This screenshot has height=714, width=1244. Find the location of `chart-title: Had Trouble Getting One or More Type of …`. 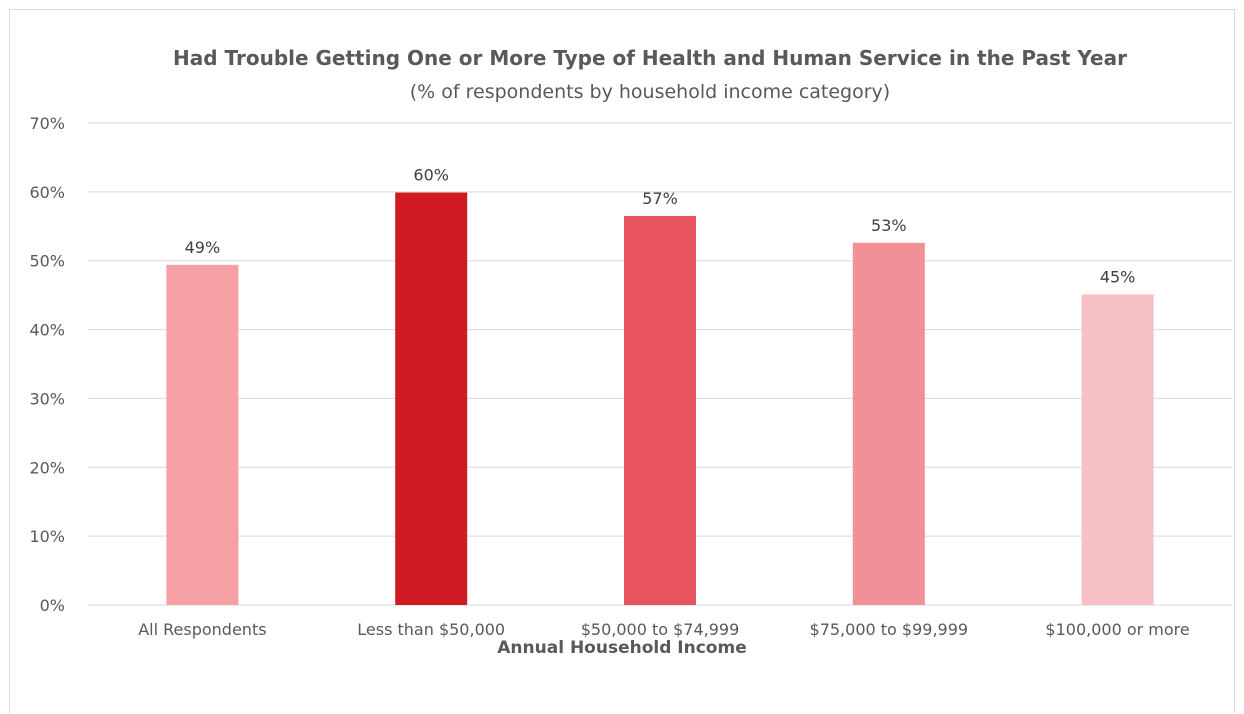

chart-title: Had Trouble Getting One or More Type of … is located at coordinates (650, 58).